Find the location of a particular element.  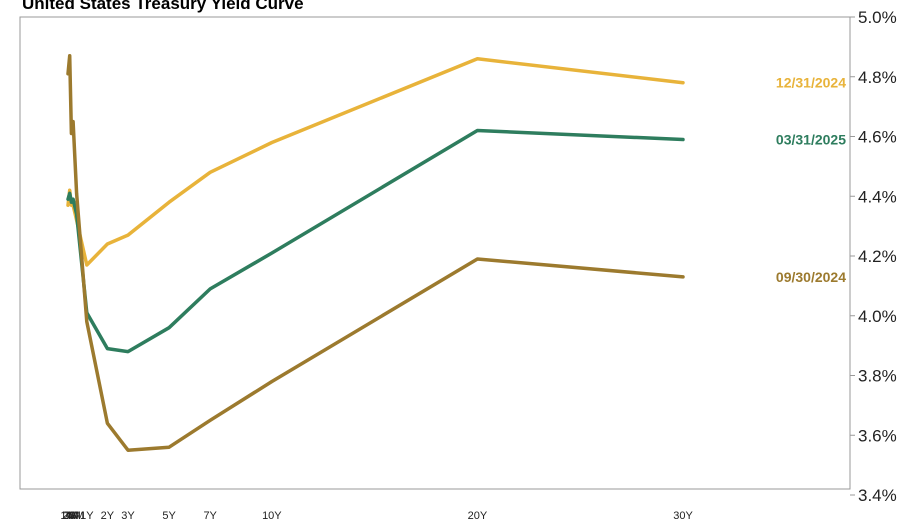

series-label: 03/31/2025 is located at coordinates (811, 139).